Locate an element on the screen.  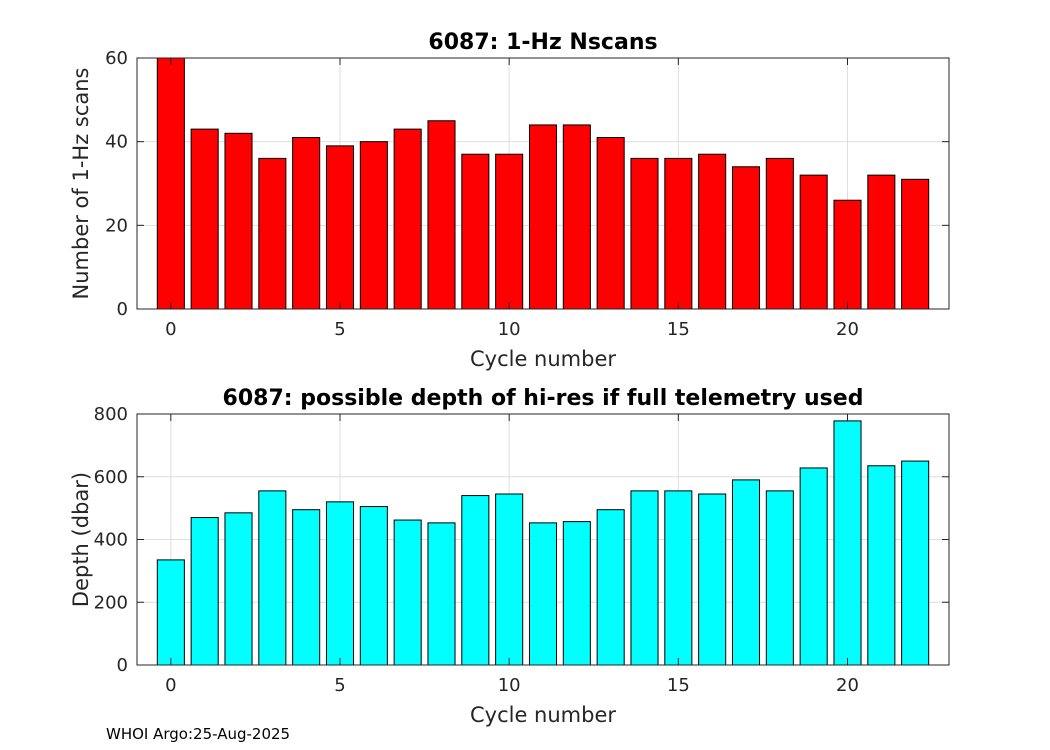
y-tick-label: 40 is located at coordinates (116, 142).